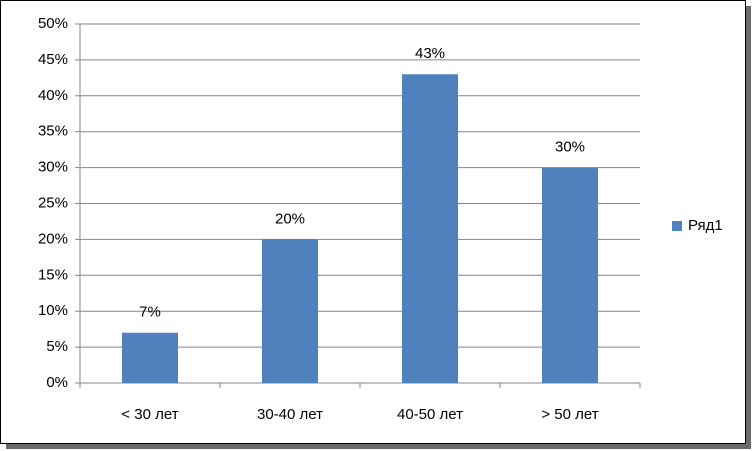 This screenshot has width=753, height=451. What do you see at coordinates (149, 414) in the screenshot?
I see `x-tick-label: < 30 лет` at bounding box center [149, 414].